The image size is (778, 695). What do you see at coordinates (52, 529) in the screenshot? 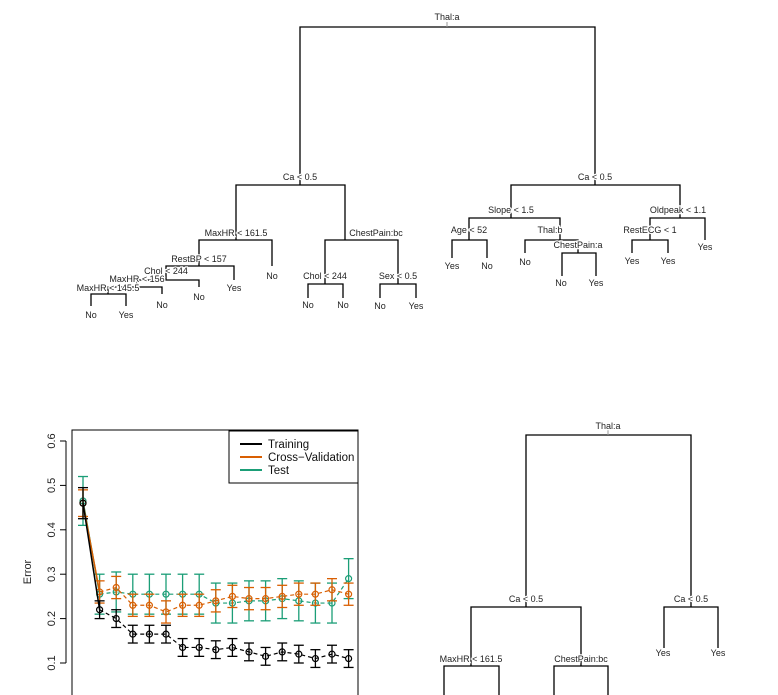
I see `y-tick-label: 0.4` at bounding box center [52, 529].